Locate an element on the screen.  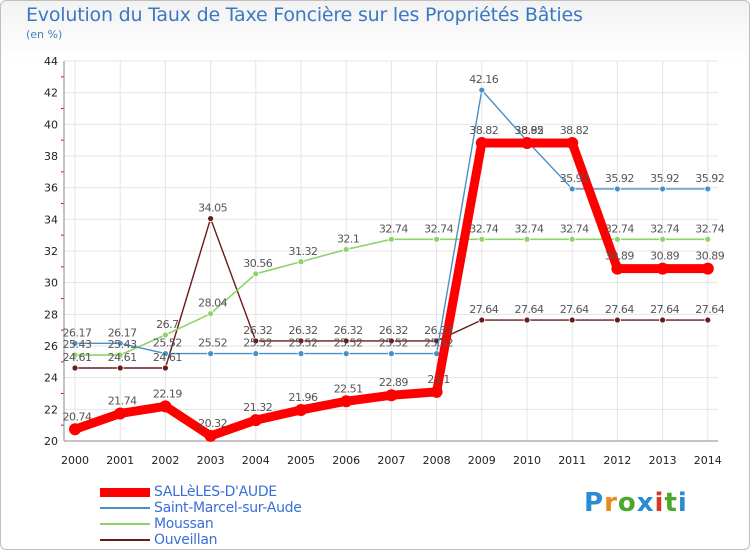
data-label: 21.32 is located at coordinates (257, 407).